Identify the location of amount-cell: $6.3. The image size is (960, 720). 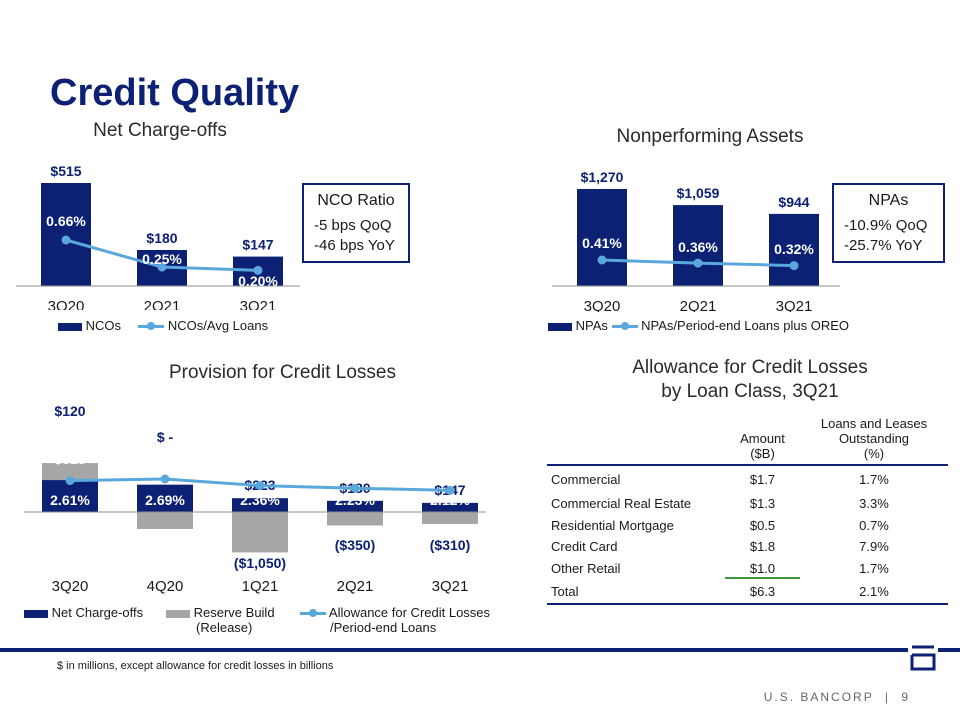
(762, 591).